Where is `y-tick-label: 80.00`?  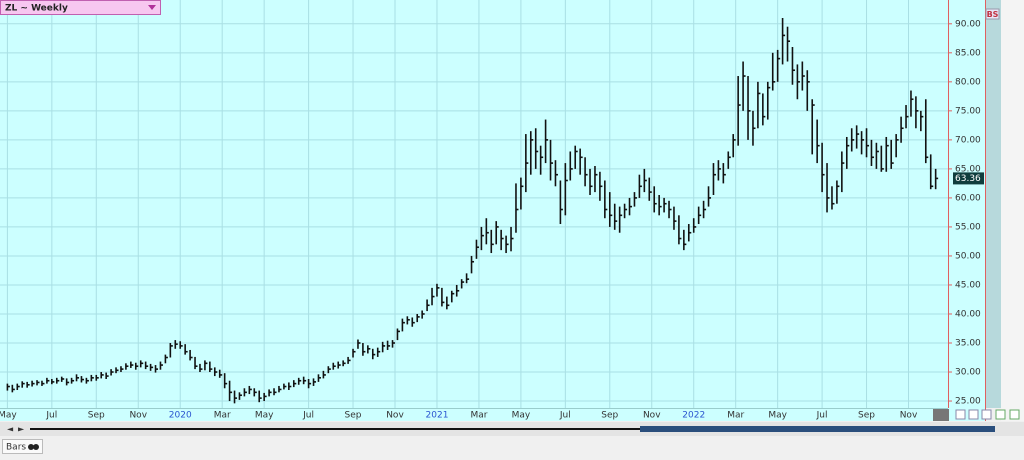 y-tick-label: 80.00 is located at coordinates (968, 82).